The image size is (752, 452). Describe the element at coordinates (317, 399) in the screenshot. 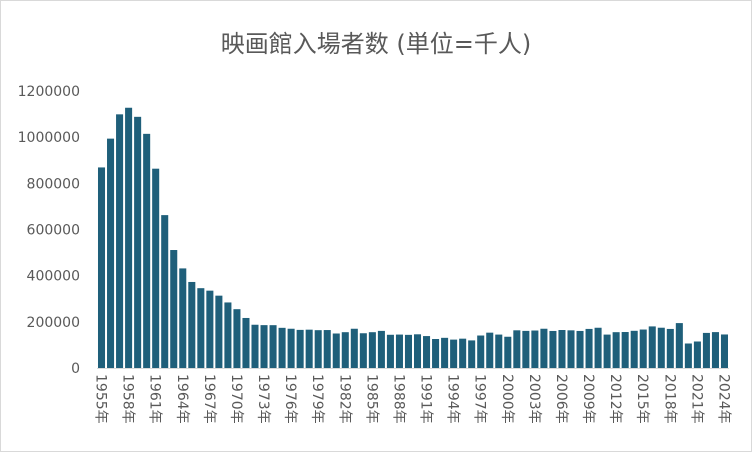

I see `x-tick-label: 1979年` at that location.